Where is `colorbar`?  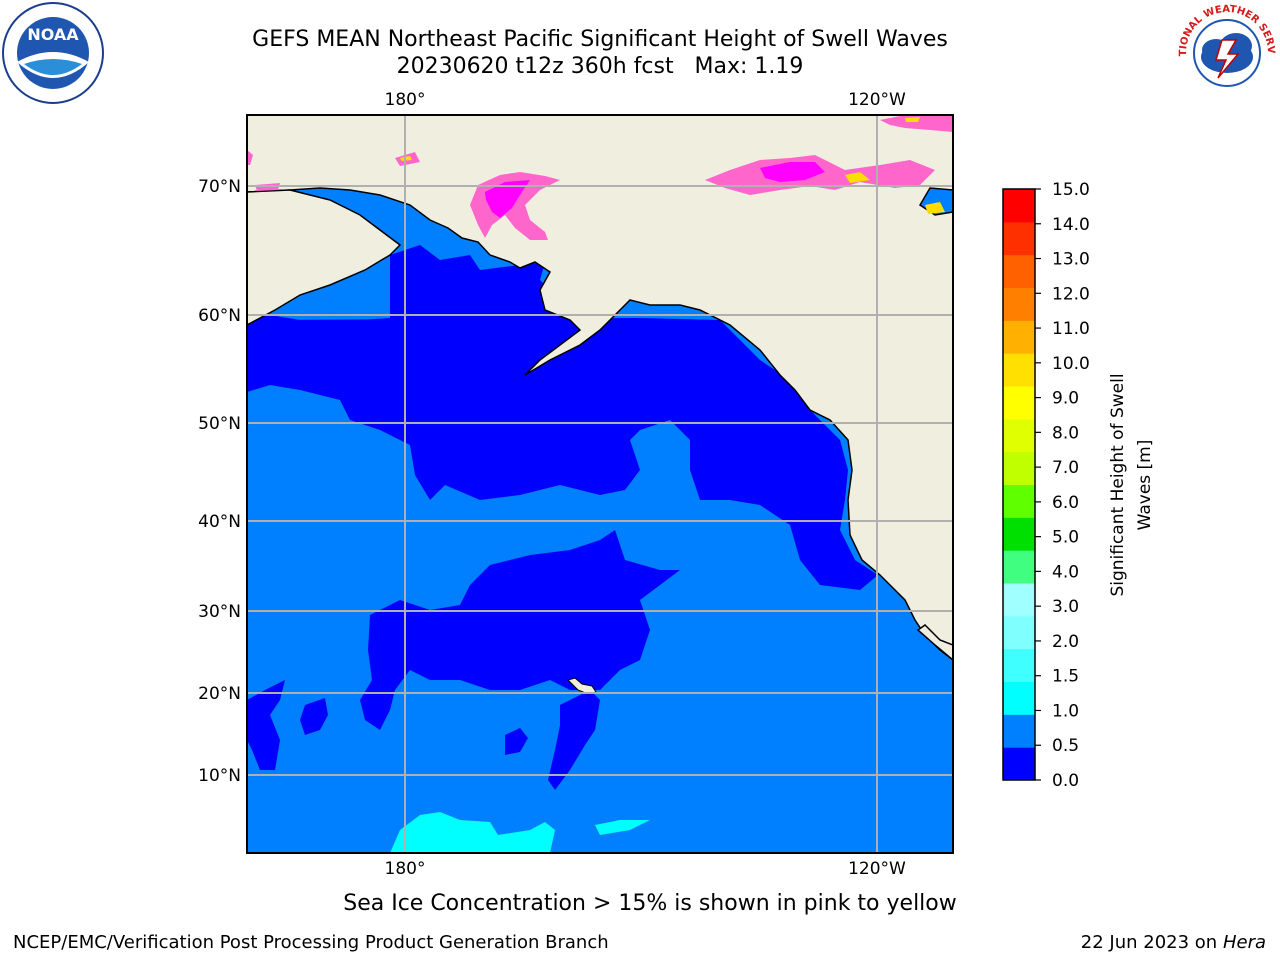
colorbar is located at coordinates (1019, 484).